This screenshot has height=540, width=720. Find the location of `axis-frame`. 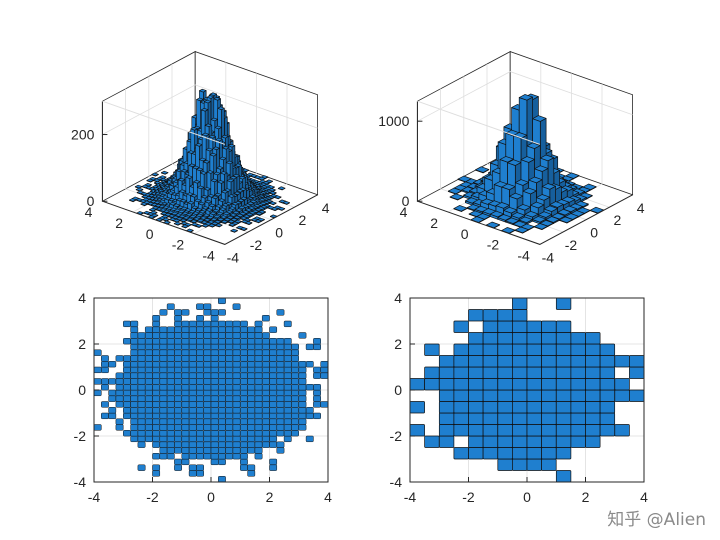

axis-frame is located at coordinates (209, 173).